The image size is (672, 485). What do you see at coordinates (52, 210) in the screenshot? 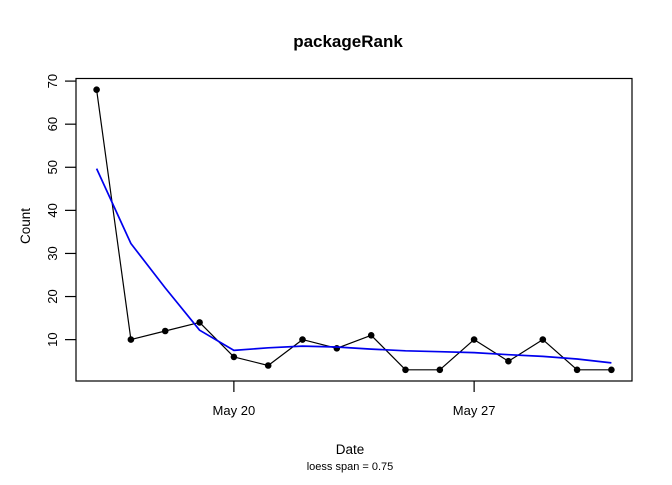
I see `y-tick-label: 40` at bounding box center [52, 210].